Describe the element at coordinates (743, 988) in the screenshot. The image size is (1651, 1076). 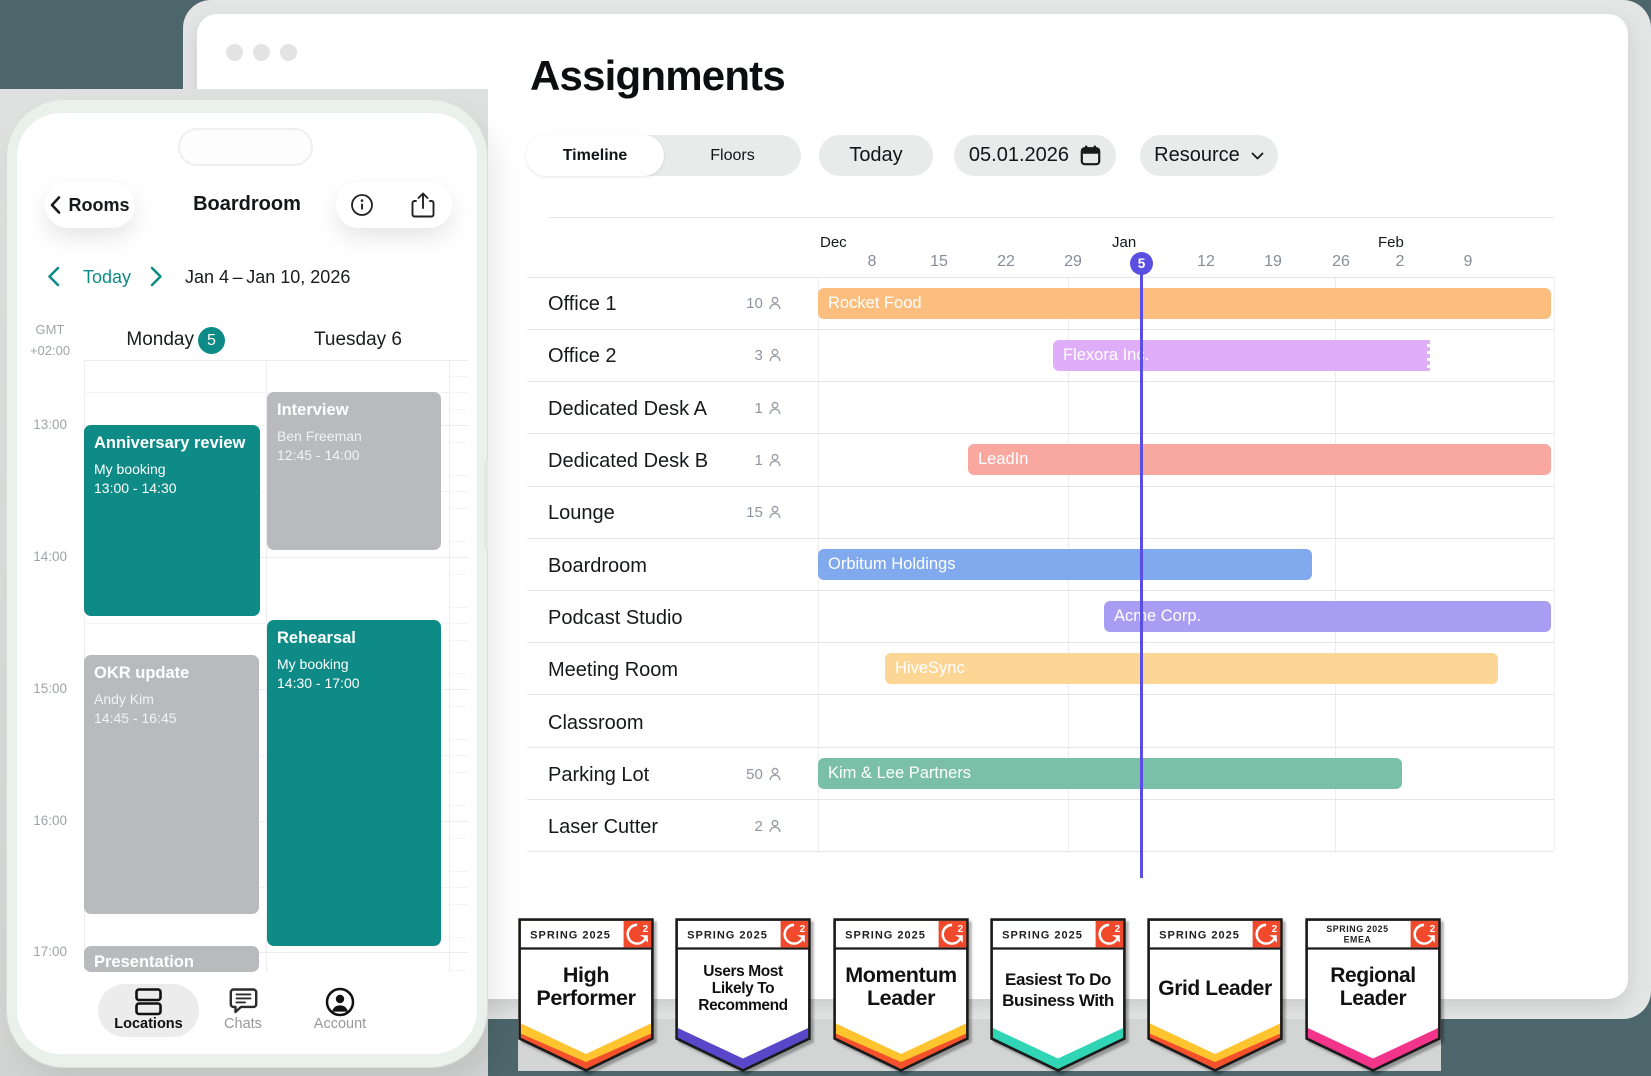
I see `svg-text: Likely To` at that location.